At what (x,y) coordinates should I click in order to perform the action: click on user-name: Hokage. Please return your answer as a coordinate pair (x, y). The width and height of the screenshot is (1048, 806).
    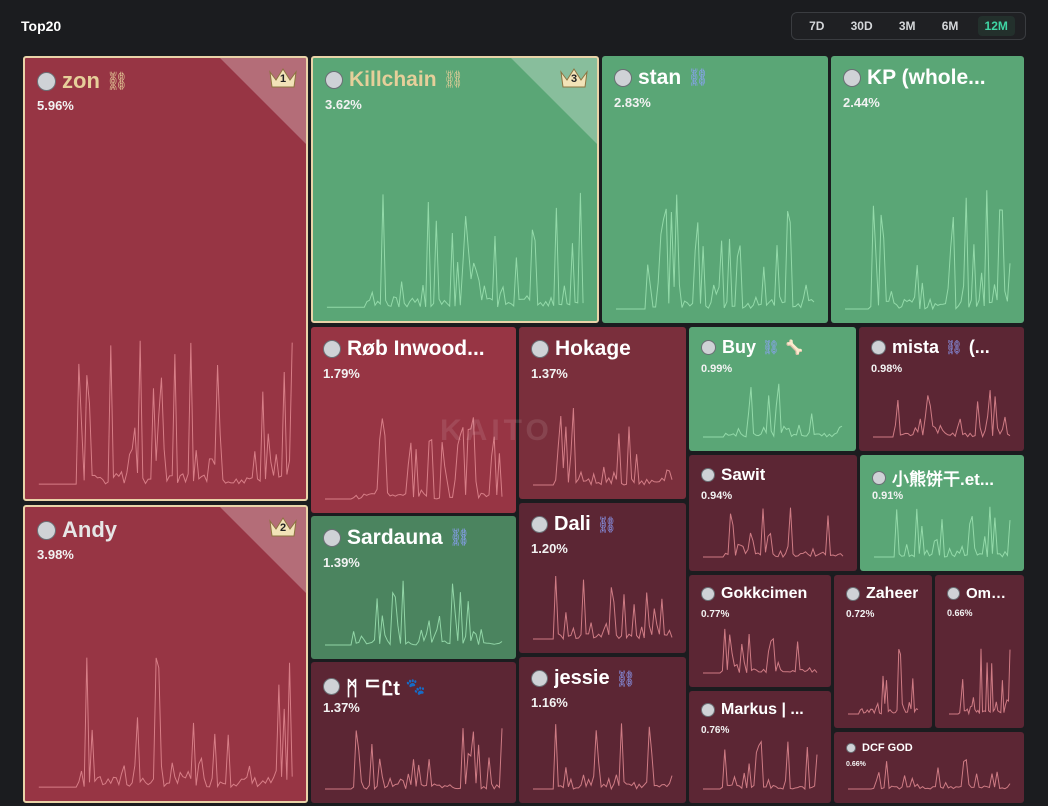
    Looking at the image, I should click on (593, 348).